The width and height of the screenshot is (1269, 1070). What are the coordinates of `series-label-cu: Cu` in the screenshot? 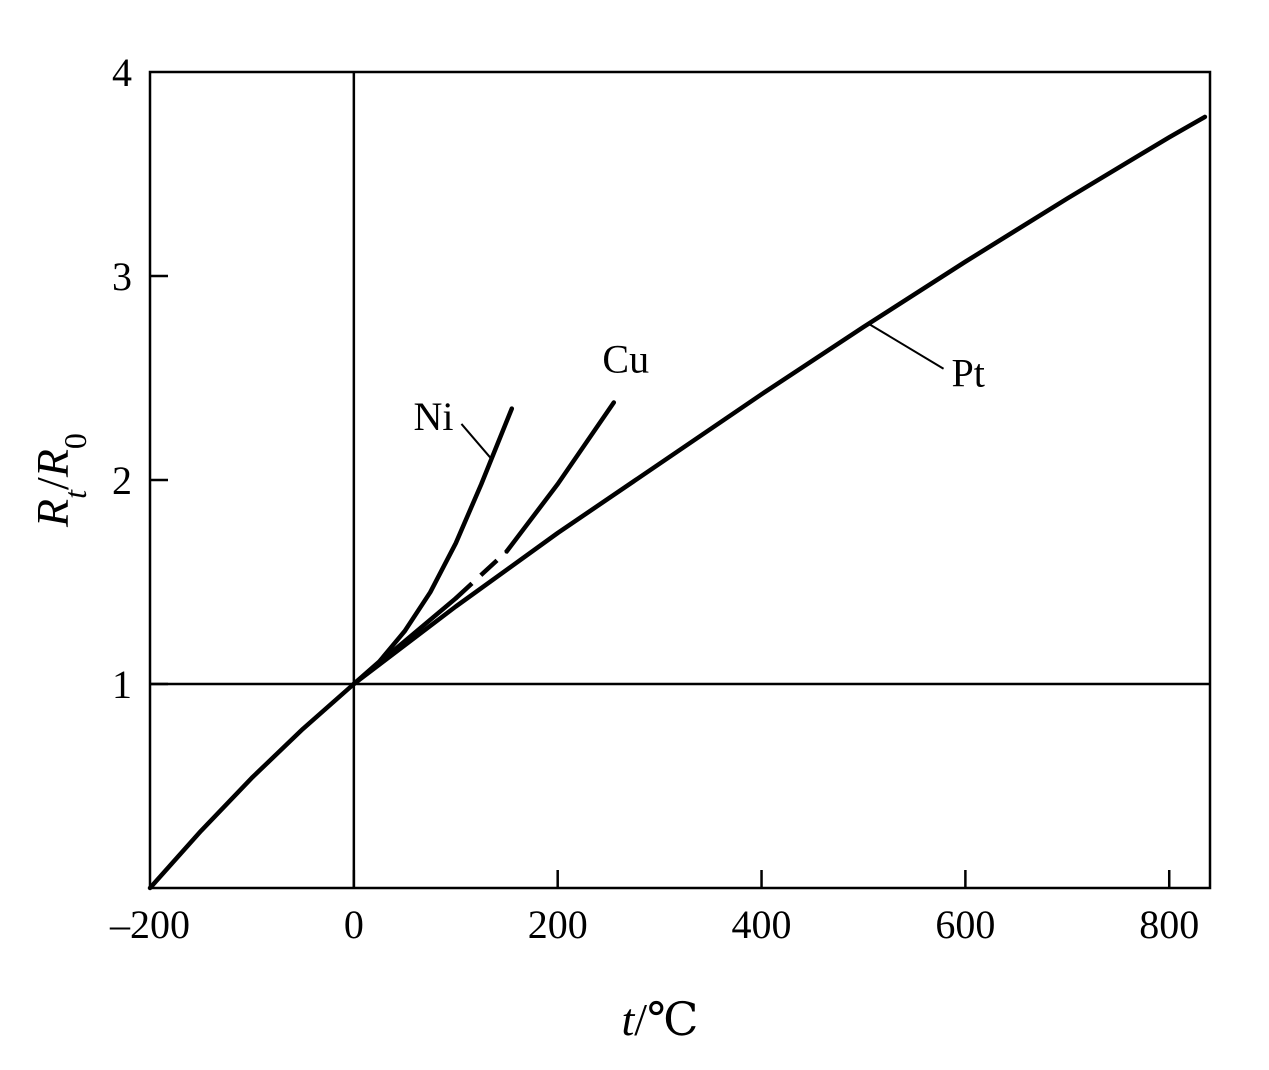 It's located at (625, 358).